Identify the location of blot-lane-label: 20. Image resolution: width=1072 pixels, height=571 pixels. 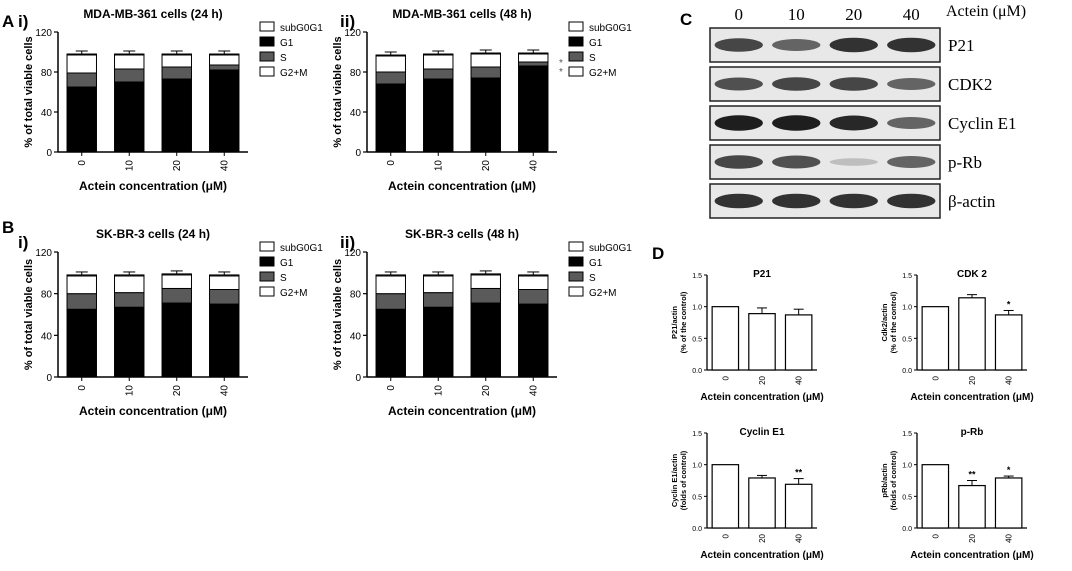
(853, 14).